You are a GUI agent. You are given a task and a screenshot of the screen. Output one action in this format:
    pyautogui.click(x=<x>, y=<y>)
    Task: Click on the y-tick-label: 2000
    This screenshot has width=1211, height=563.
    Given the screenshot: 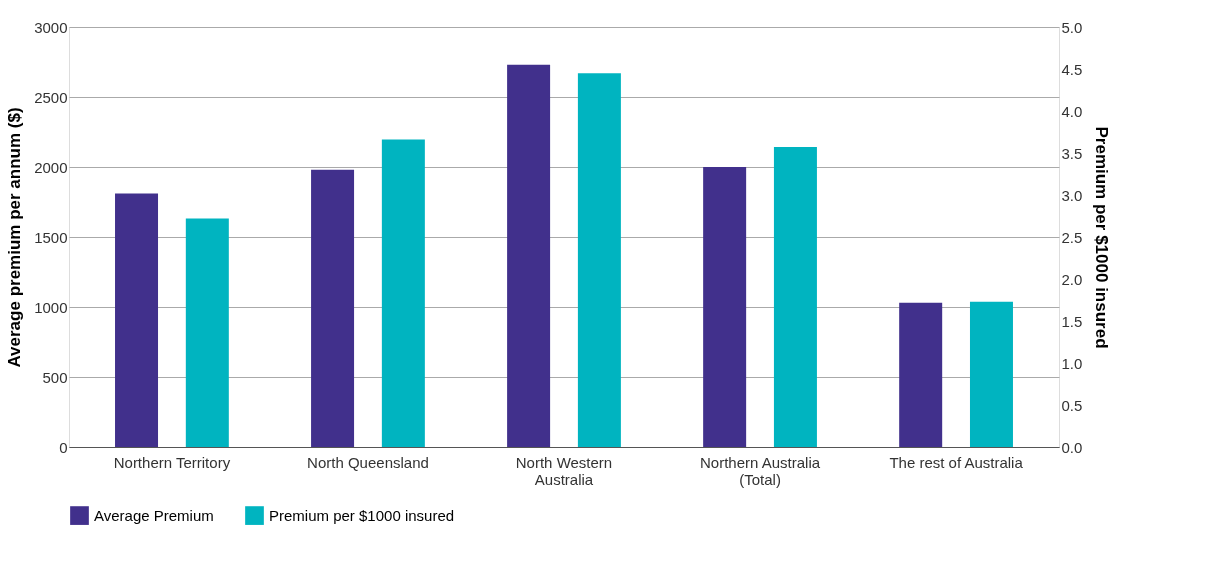 What is the action you would take?
    pyautogui.click(x=51, y=167)
    